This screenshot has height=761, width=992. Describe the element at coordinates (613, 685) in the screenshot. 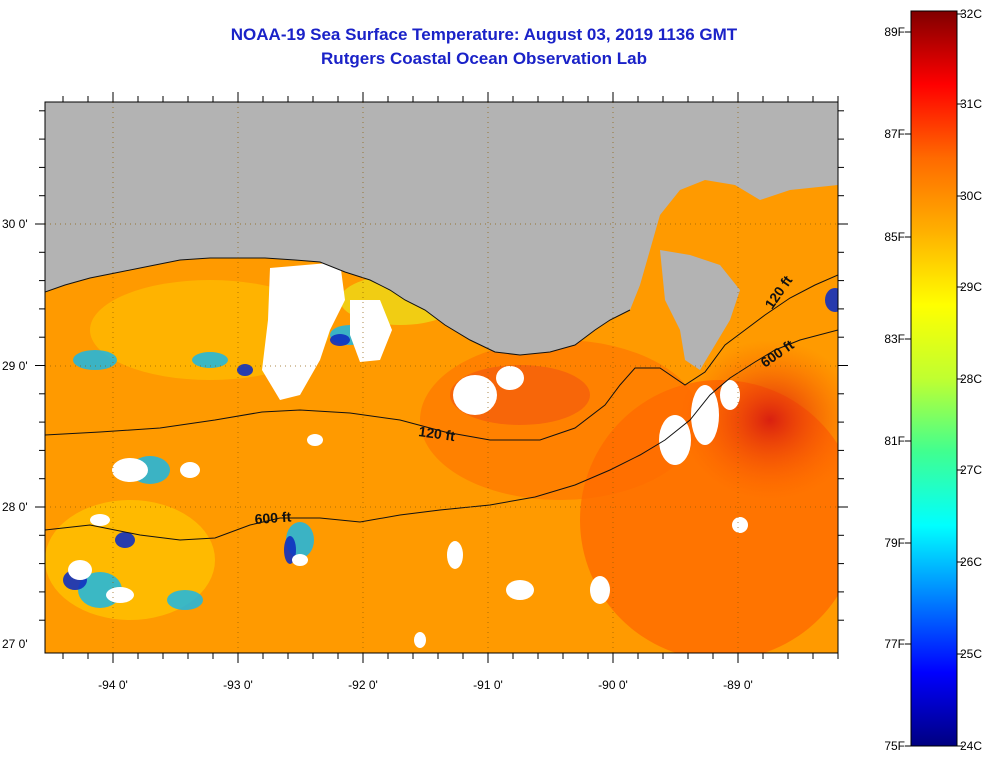

I see `lon-label: -90 0'` at that location.